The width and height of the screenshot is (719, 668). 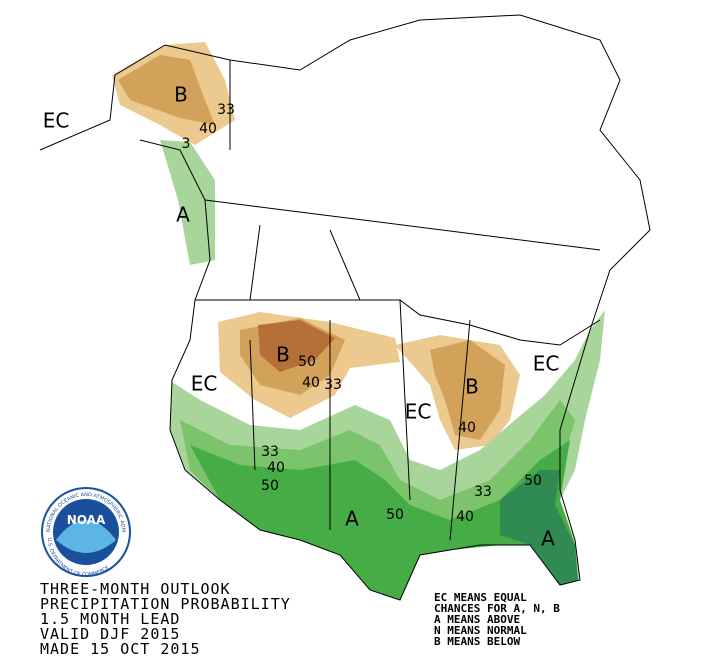 I want to click on legend-line: CHANCES FOR A, N, B, so click(x=497, y=608).